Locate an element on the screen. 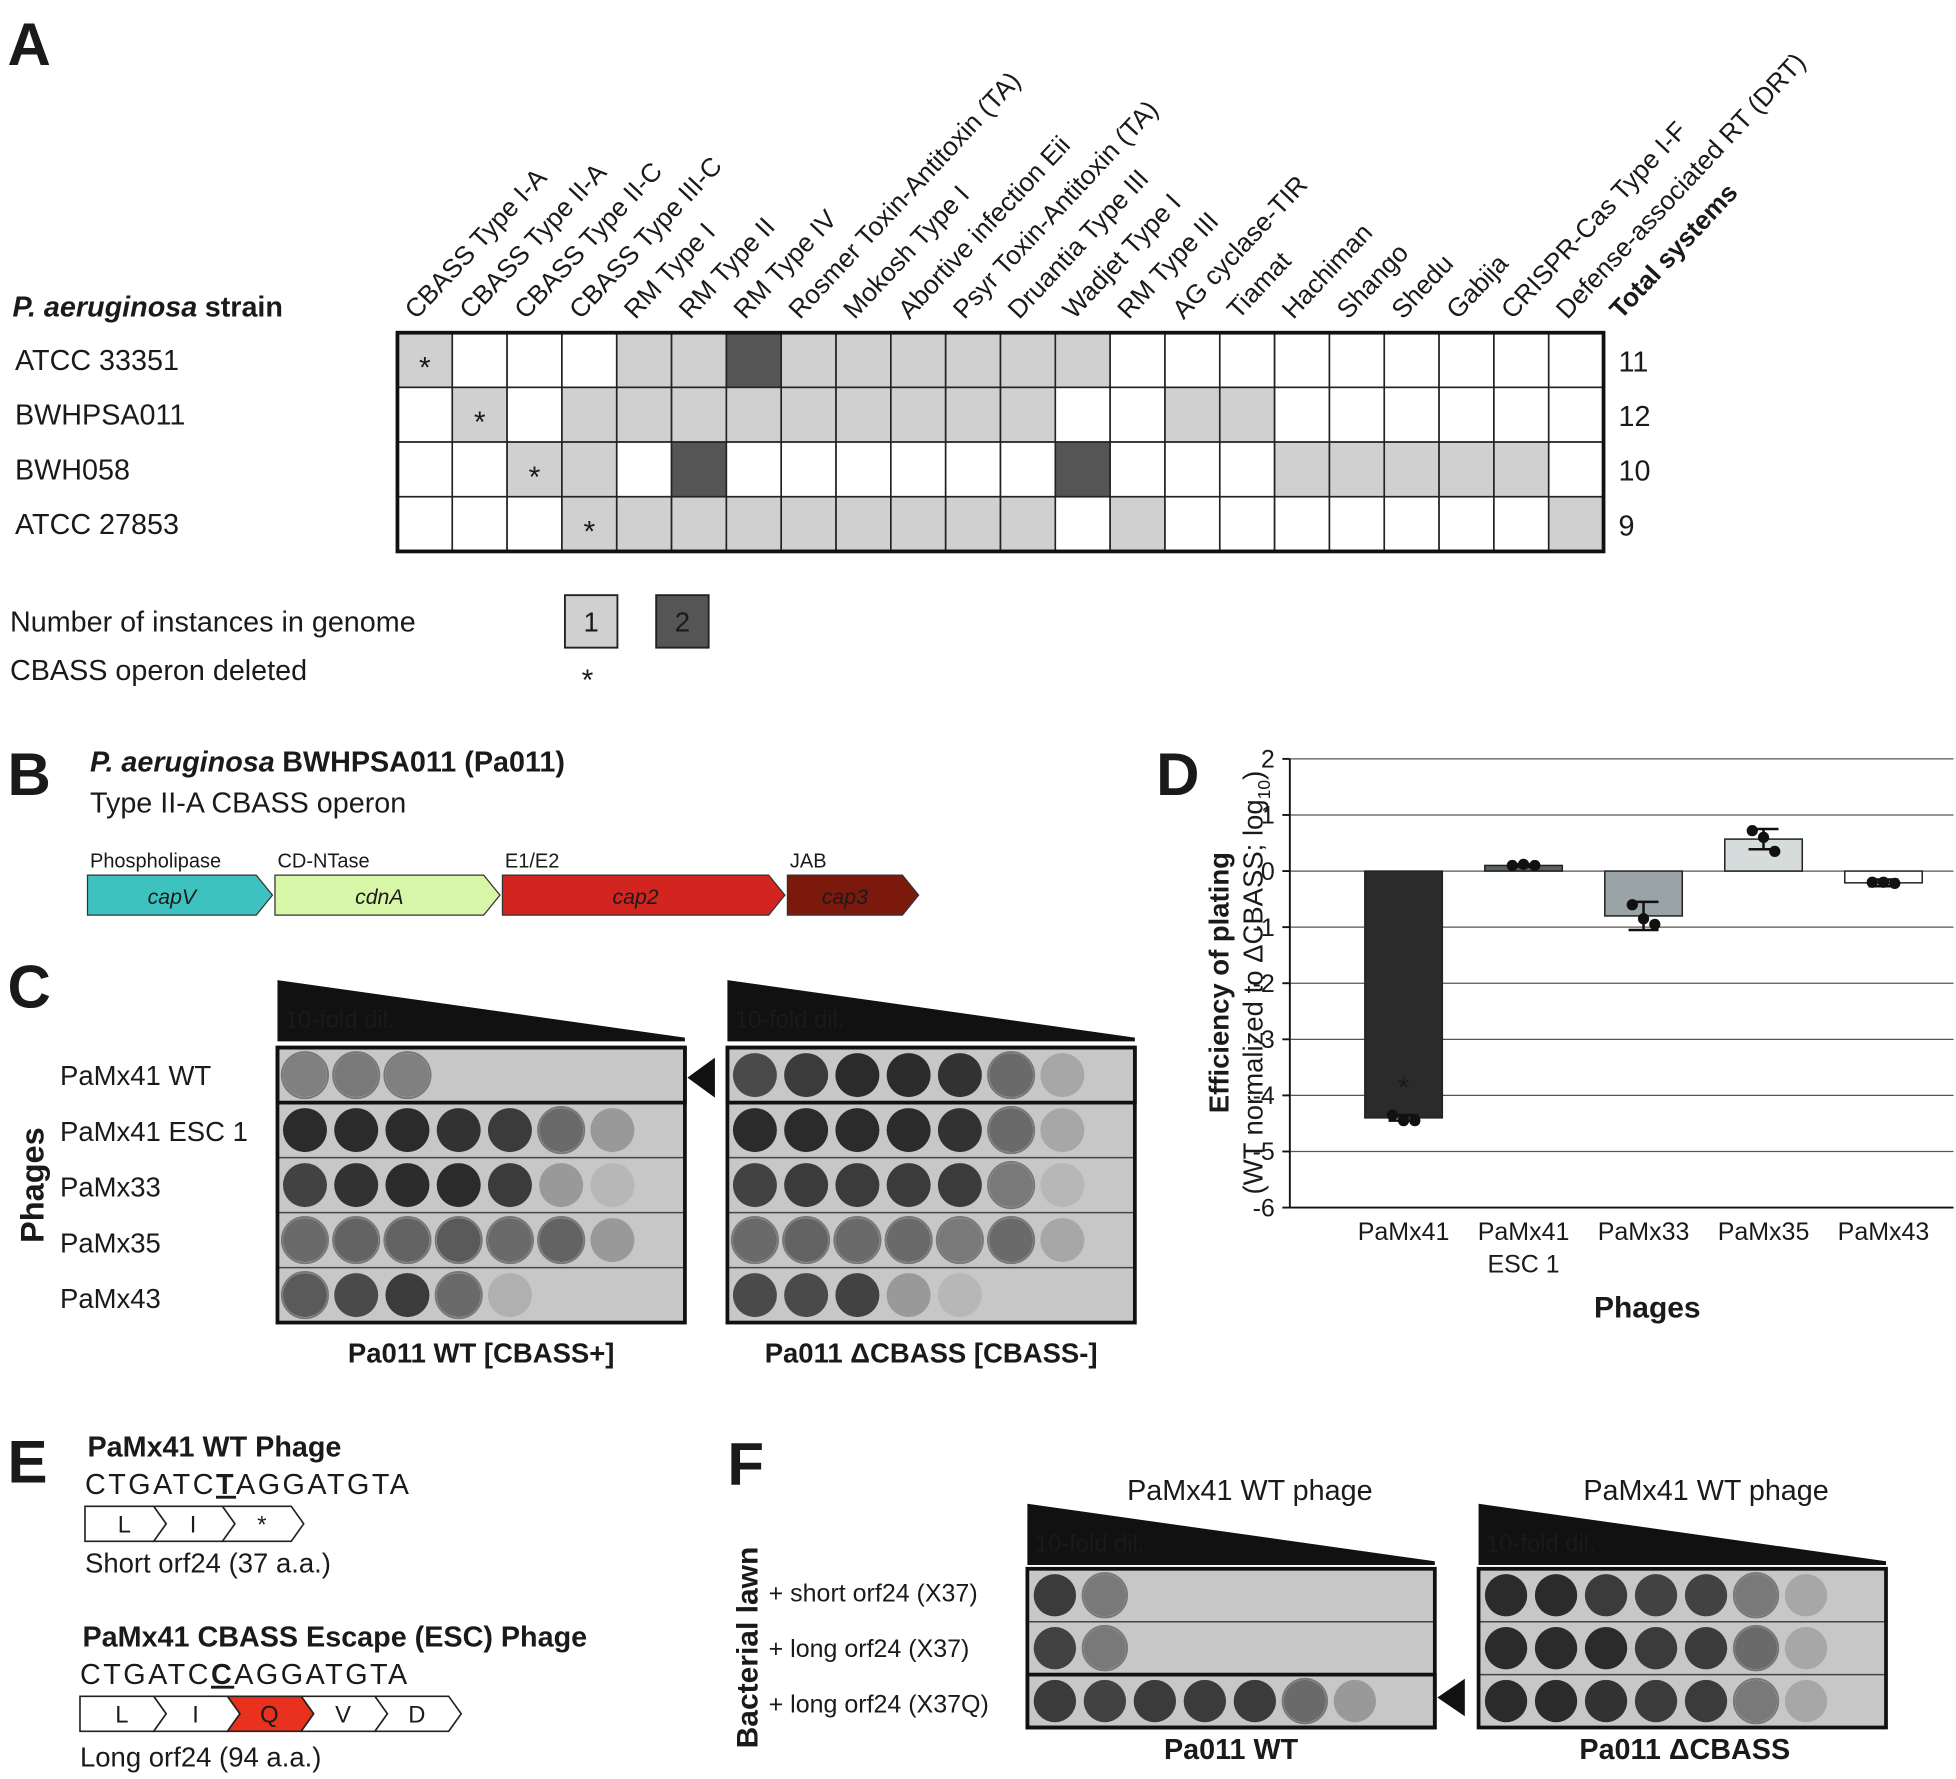  phage-name: PaMx33 is located at coordinates (110, 1187).